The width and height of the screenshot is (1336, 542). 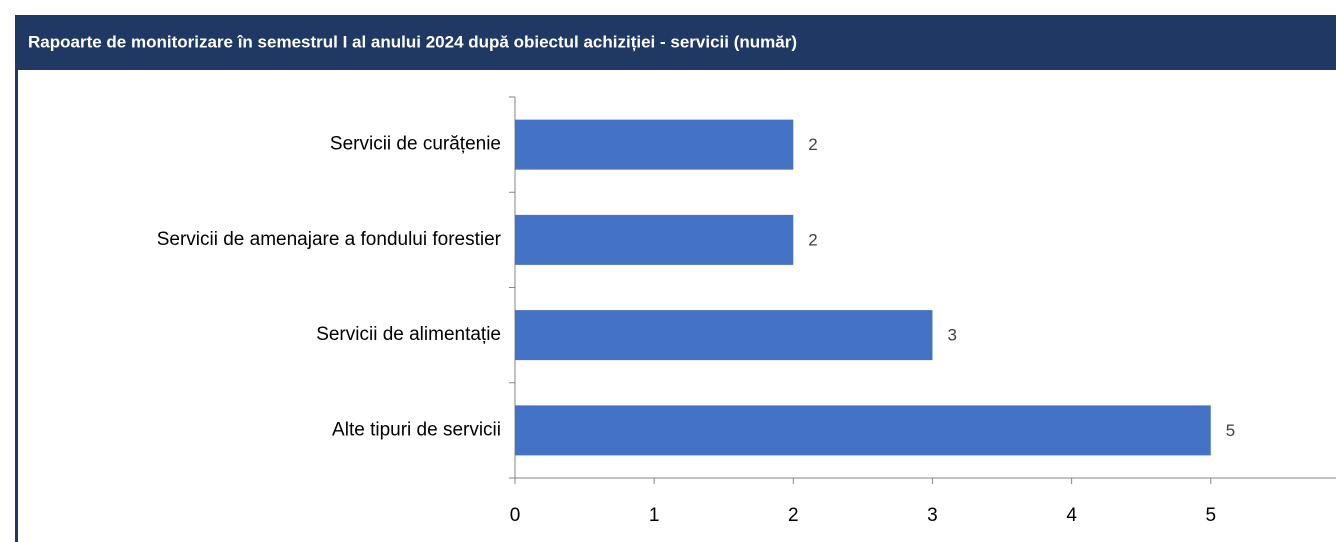 I want to click on x-tick-label: 0, so click(x=515, y=515).